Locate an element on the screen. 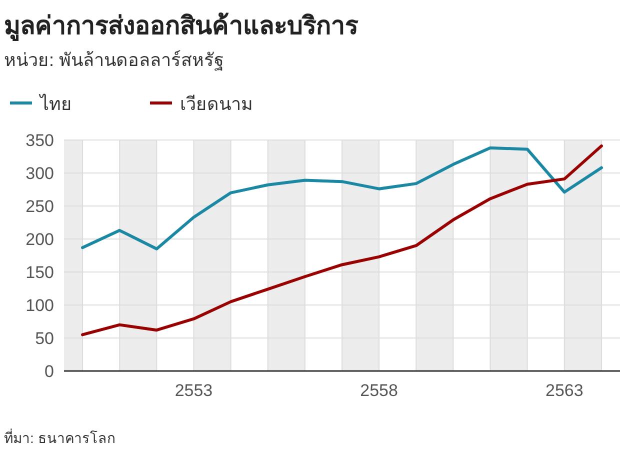 This screenshot has height=453, width=640. y-tick-label: 150 is located at coordinates (40, 272).